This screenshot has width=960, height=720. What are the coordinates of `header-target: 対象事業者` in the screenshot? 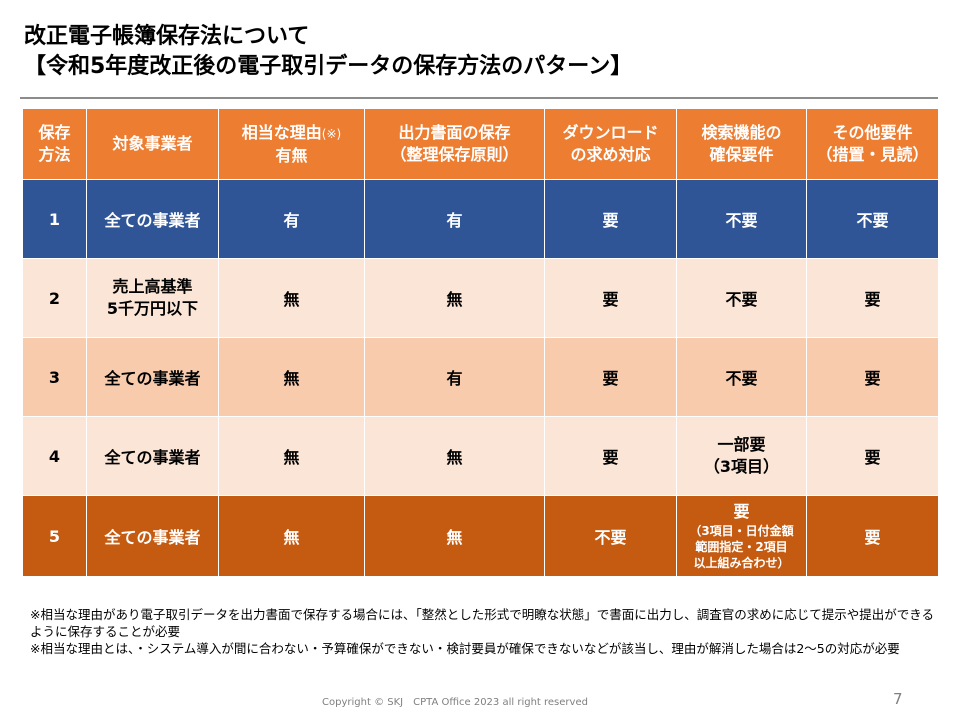 It's located at (152, 144).